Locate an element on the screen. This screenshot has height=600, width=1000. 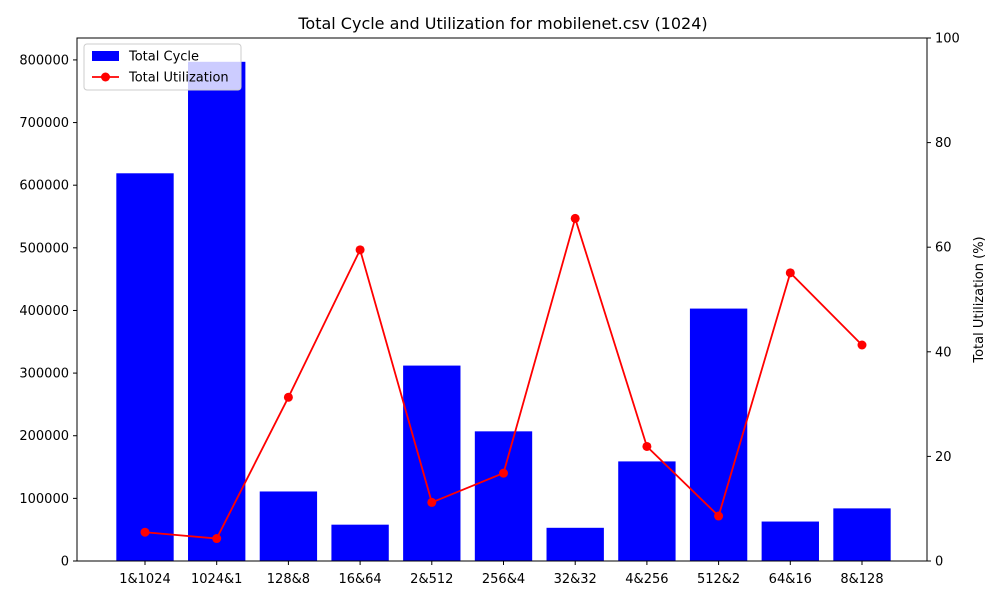
utilization-point-512&2 is located at coordinates (719, 516).